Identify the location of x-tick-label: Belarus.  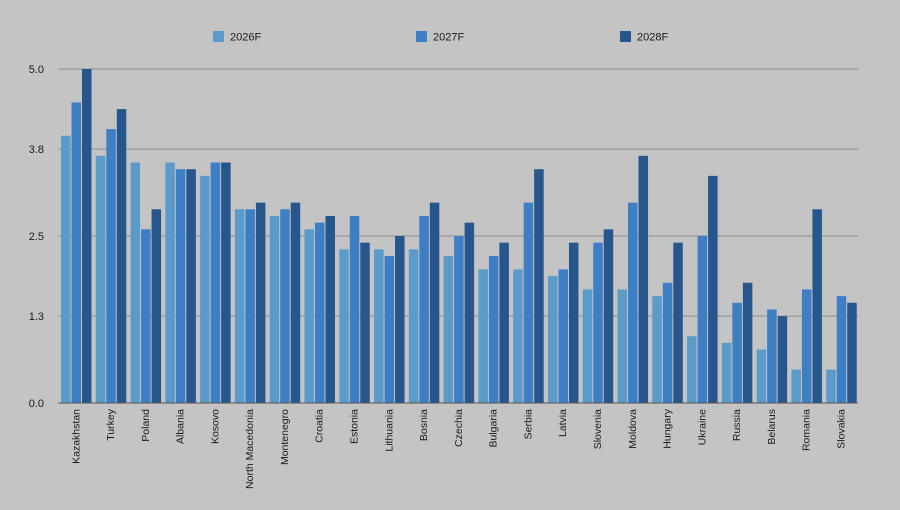
(772, 427).